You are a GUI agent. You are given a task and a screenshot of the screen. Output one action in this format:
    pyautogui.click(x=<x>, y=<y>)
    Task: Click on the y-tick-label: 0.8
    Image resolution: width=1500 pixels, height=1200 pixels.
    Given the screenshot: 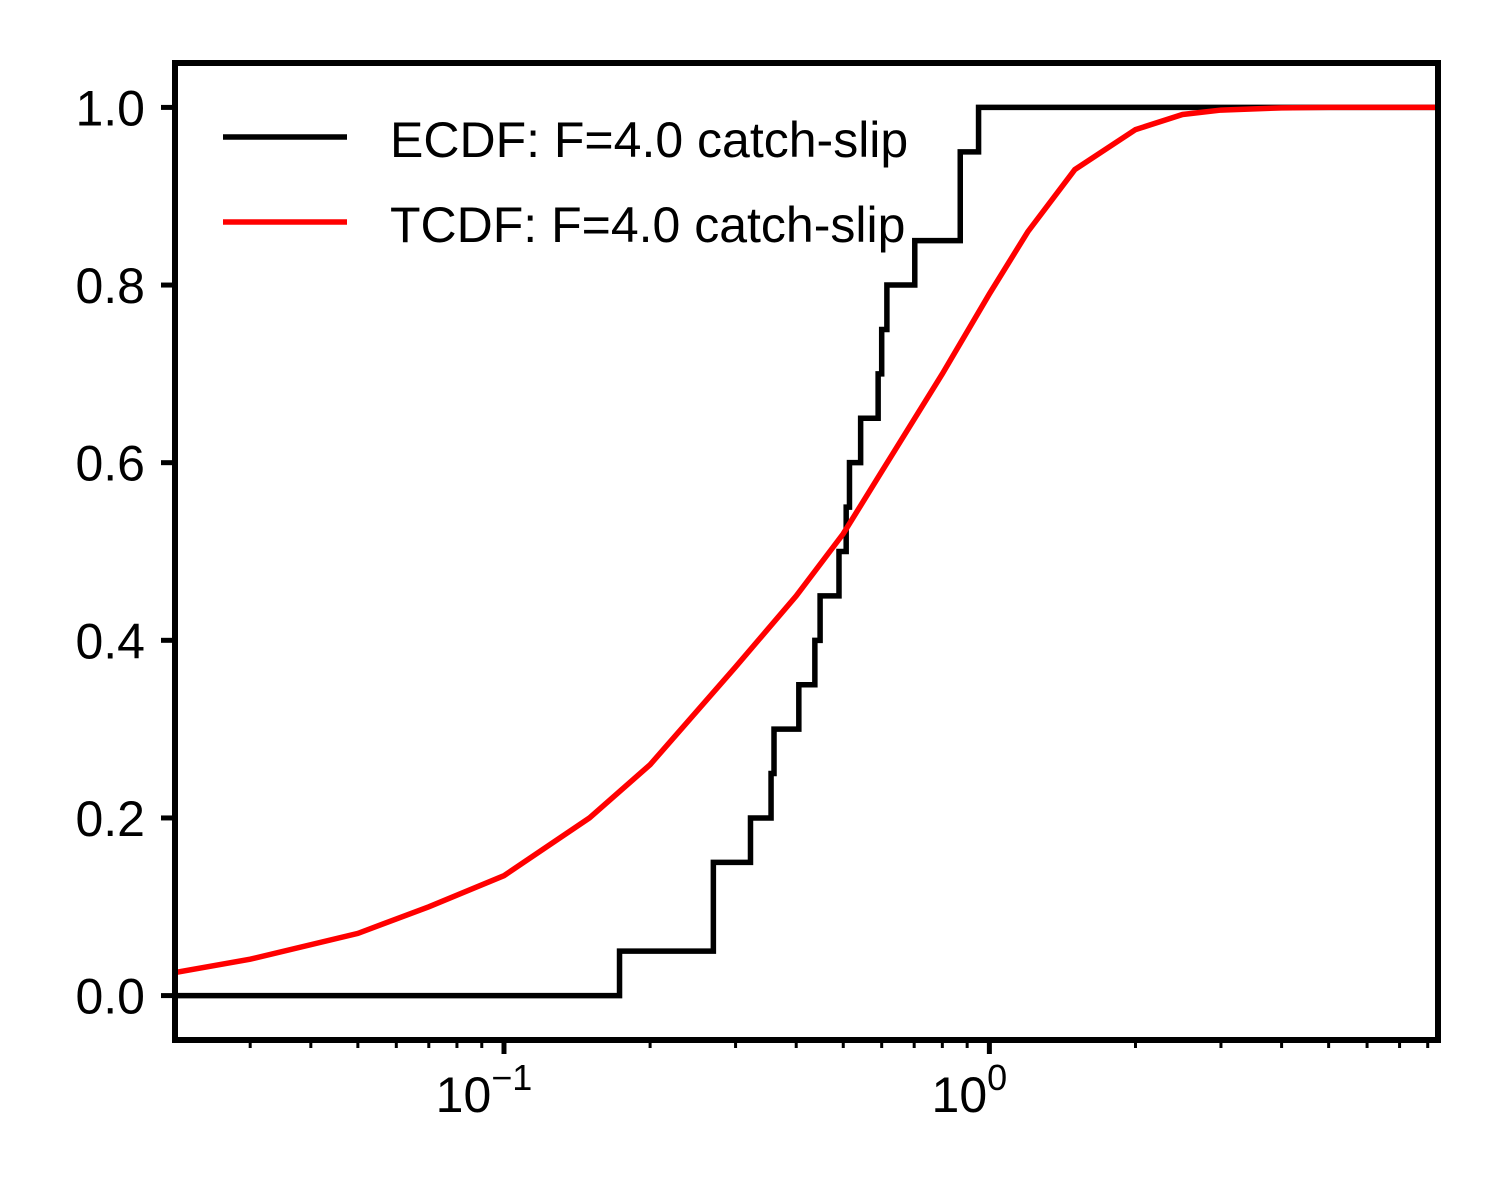 What is the action you would take?
    pyautogui.click(x=110, y=286)
    